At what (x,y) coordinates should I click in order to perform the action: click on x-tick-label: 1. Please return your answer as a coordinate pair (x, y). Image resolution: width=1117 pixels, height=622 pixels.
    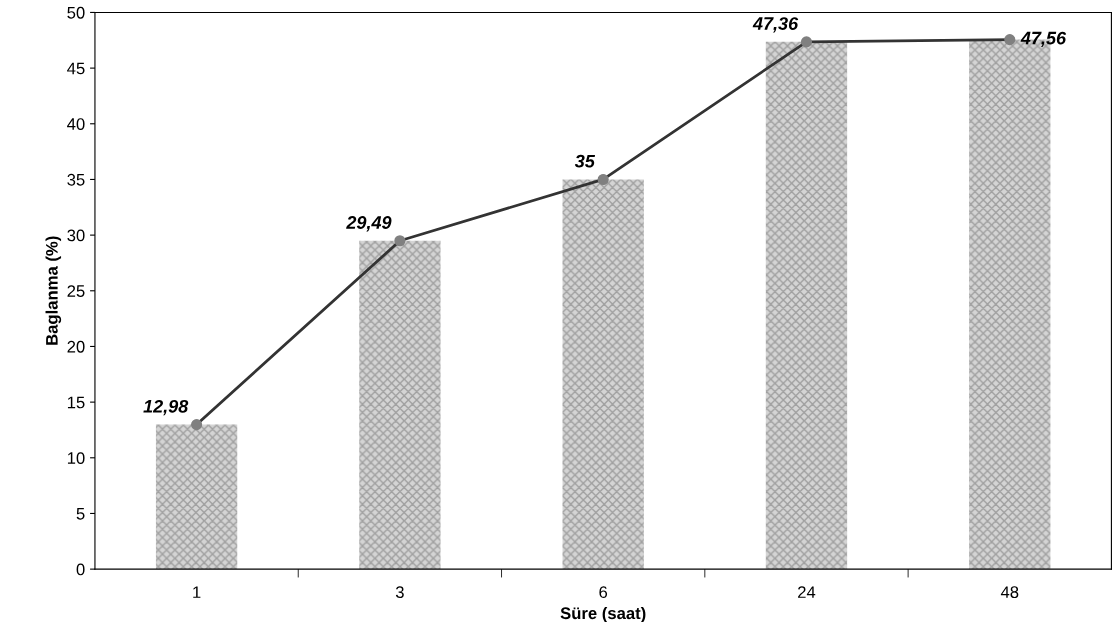
    Looking at the image, I should click on (197, 592).